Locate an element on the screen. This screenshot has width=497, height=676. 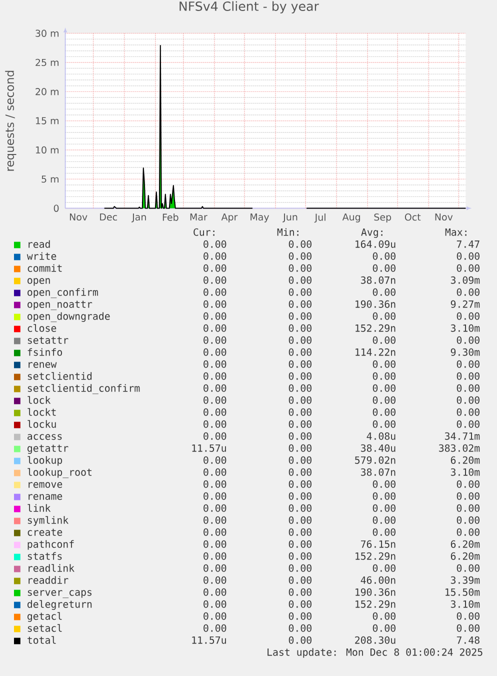
legend-label: locku is located at coordinates (42, 424).